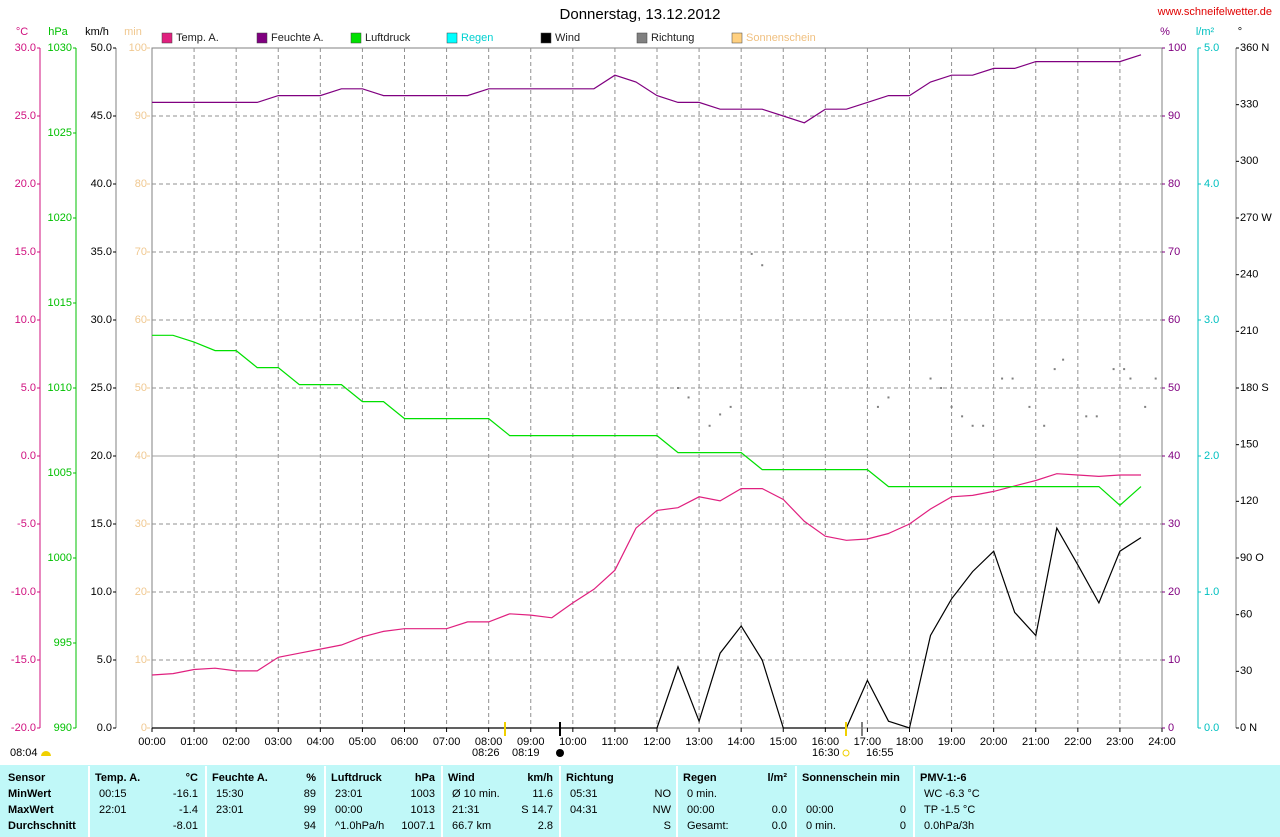  I want to click on table-header: Wind, so click(461, 778).